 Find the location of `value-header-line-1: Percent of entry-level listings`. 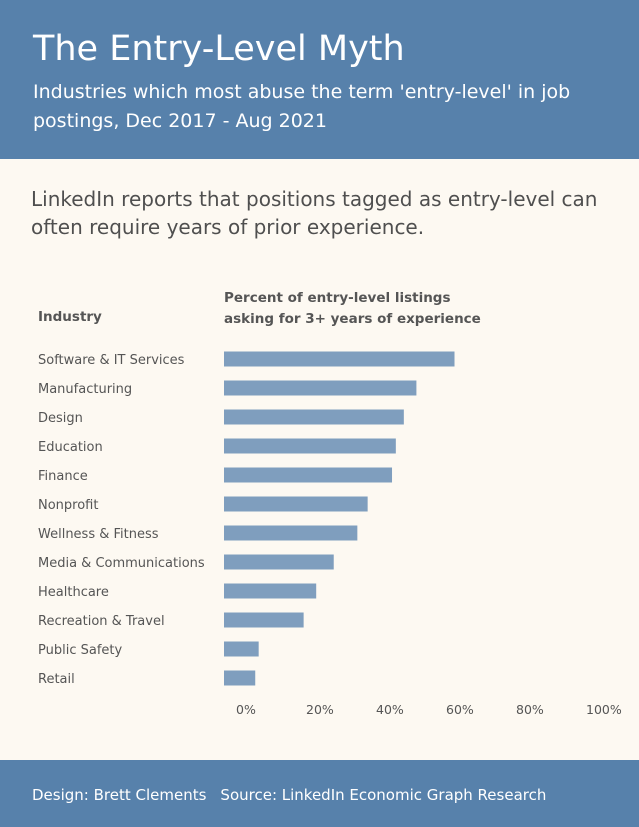

value-header-line-1: Percent of entry-level listings is located at coordinates (337, 298).